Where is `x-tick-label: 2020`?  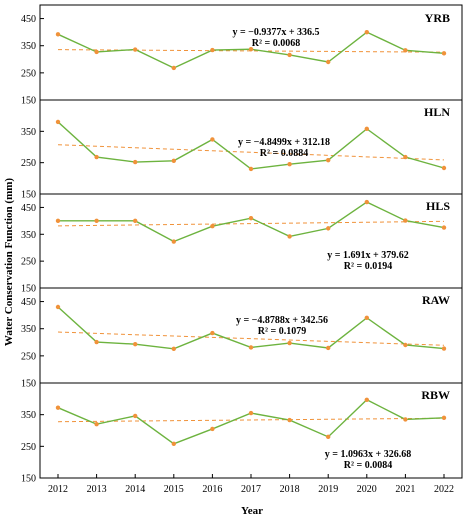
x-tick-label: 2020 is located at coordinates (367, 489).